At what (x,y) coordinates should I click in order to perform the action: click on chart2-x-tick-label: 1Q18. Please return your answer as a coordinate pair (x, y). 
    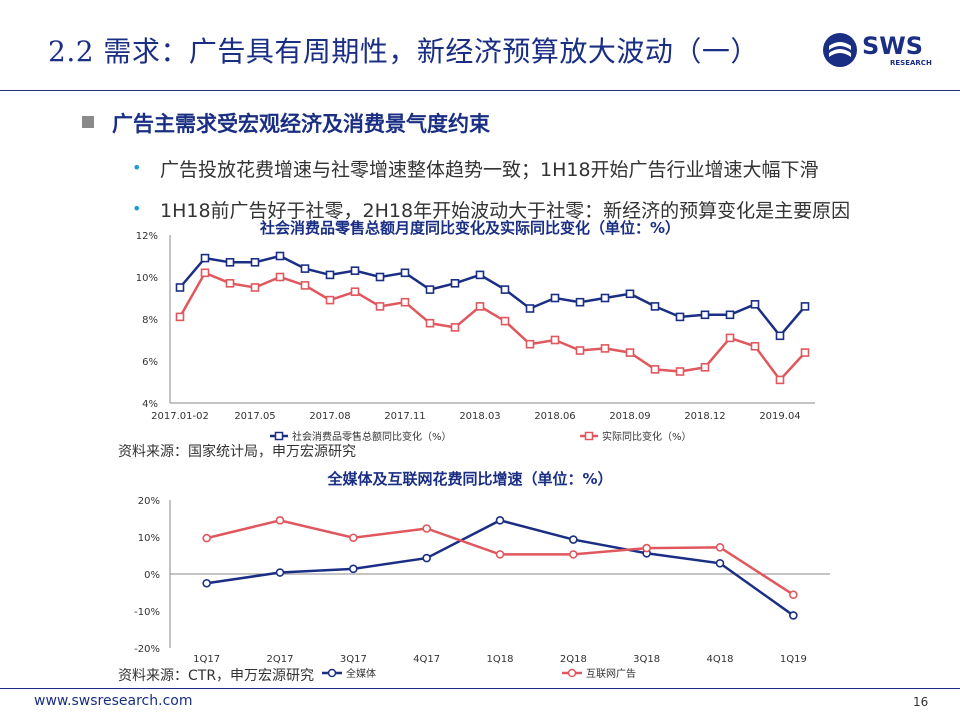
    Looking at the image, I should click on (500, 659).